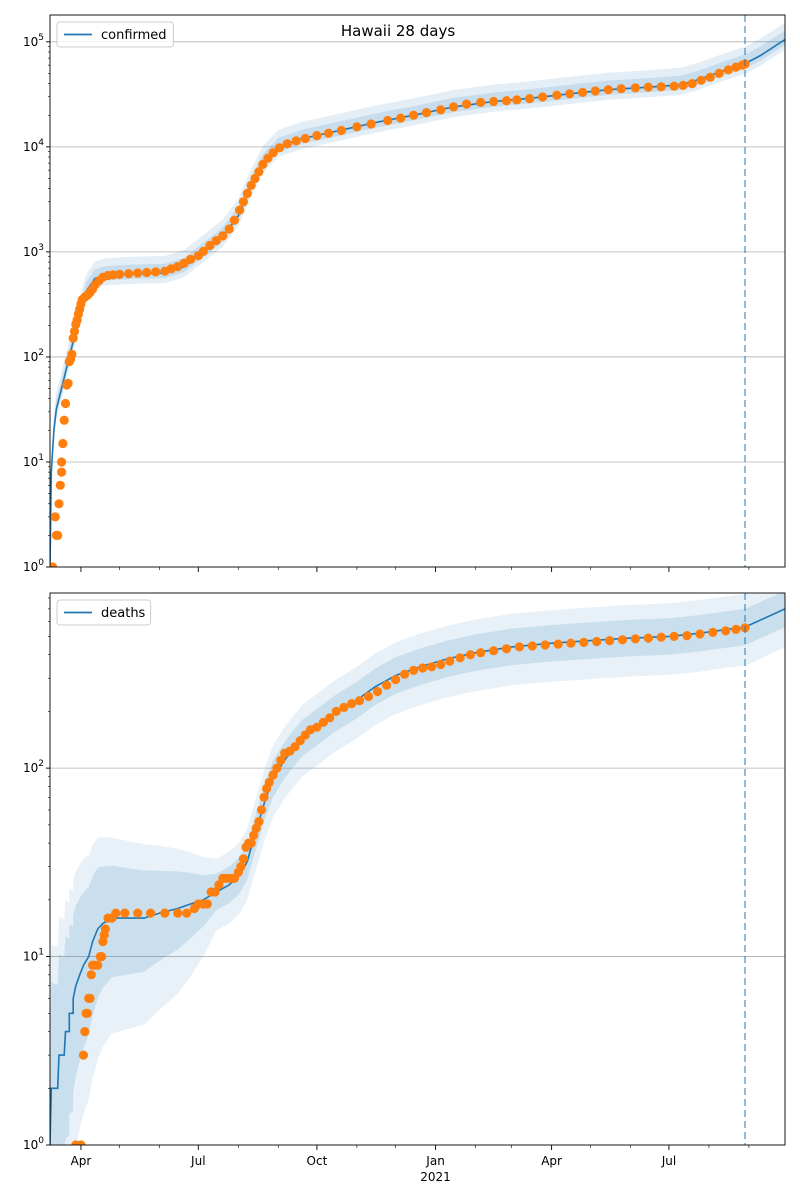 The height and width of the screenshot is (1200, 800). I want to click on x-tick-label: Oct, so click(317, 1161).